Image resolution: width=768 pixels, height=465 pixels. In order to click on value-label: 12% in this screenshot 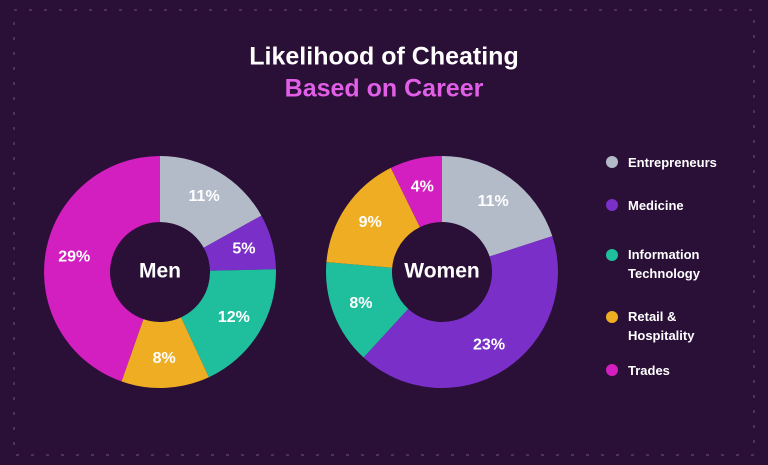, I will do `click(234, 317)`.